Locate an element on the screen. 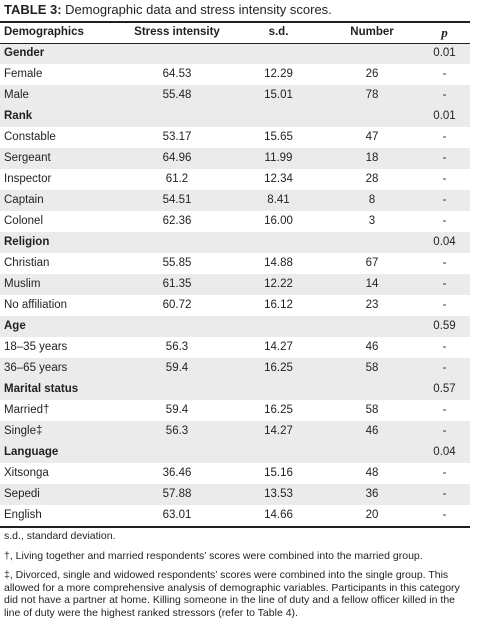 The width and height of the screenshot is (479, 626). table-row: Constable 53.17 15.65 47 - is located at coordinates (235, 137).